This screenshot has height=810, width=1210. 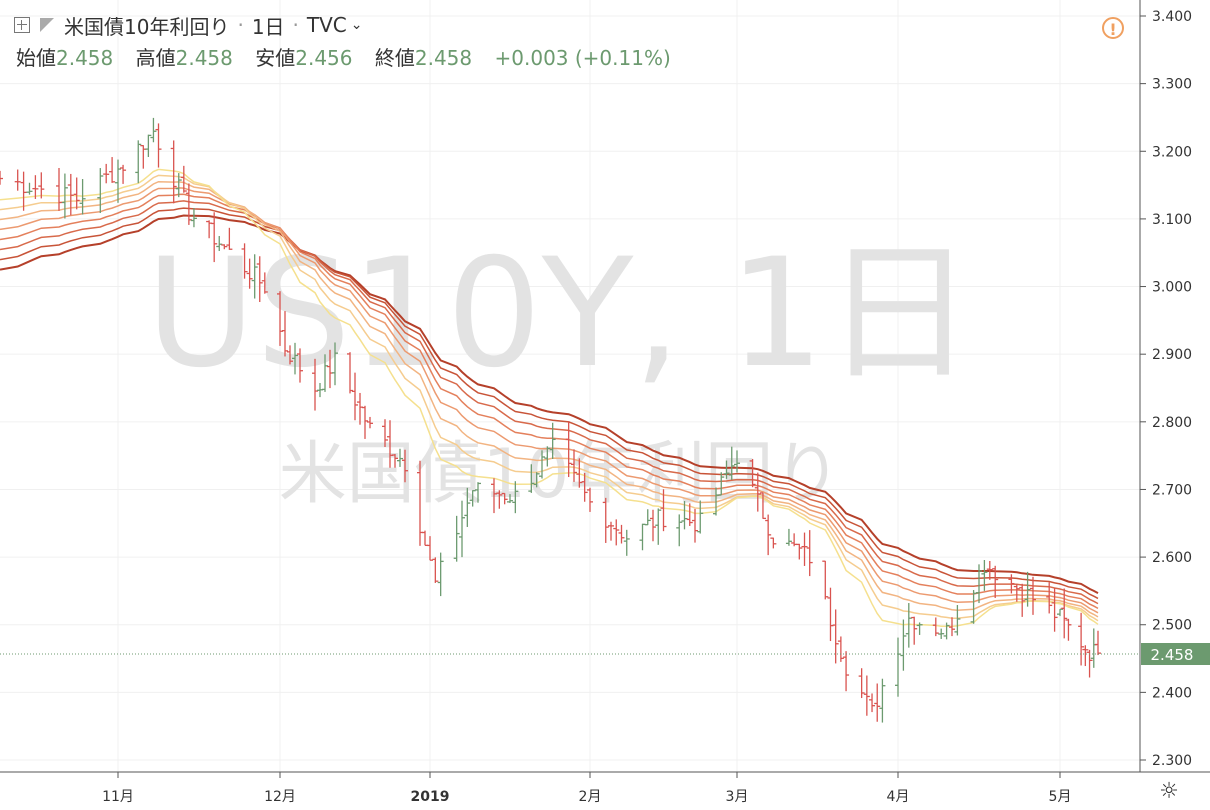 What do you see at coordinates (47, 25) in the screenshot?
I see `flag-icon` at bounding box center [47, 25].